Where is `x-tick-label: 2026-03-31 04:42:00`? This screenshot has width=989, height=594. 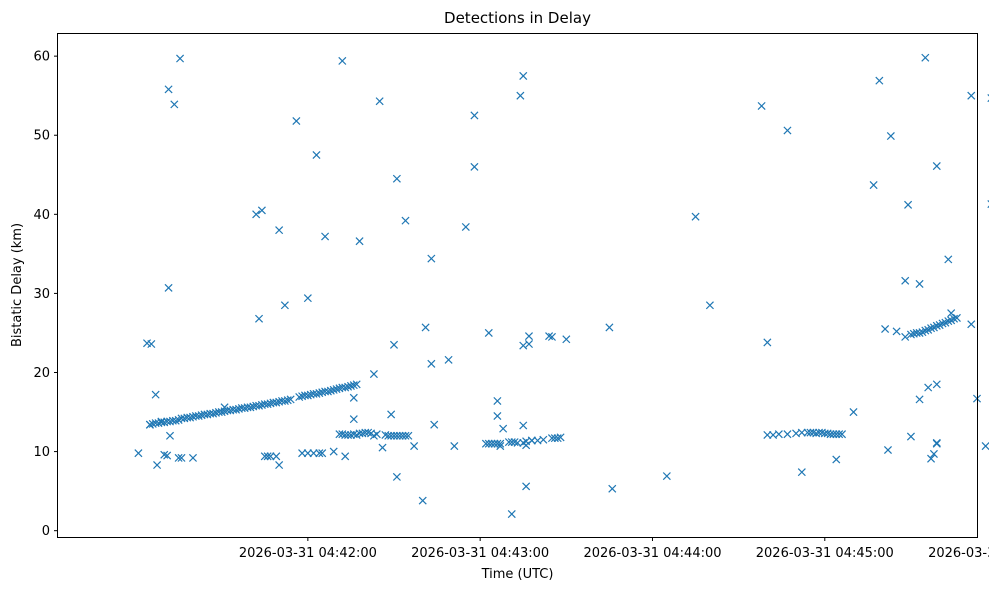 x-tick-label: 2026-03-31 04:42:00 is located at coordinates (308, 553).